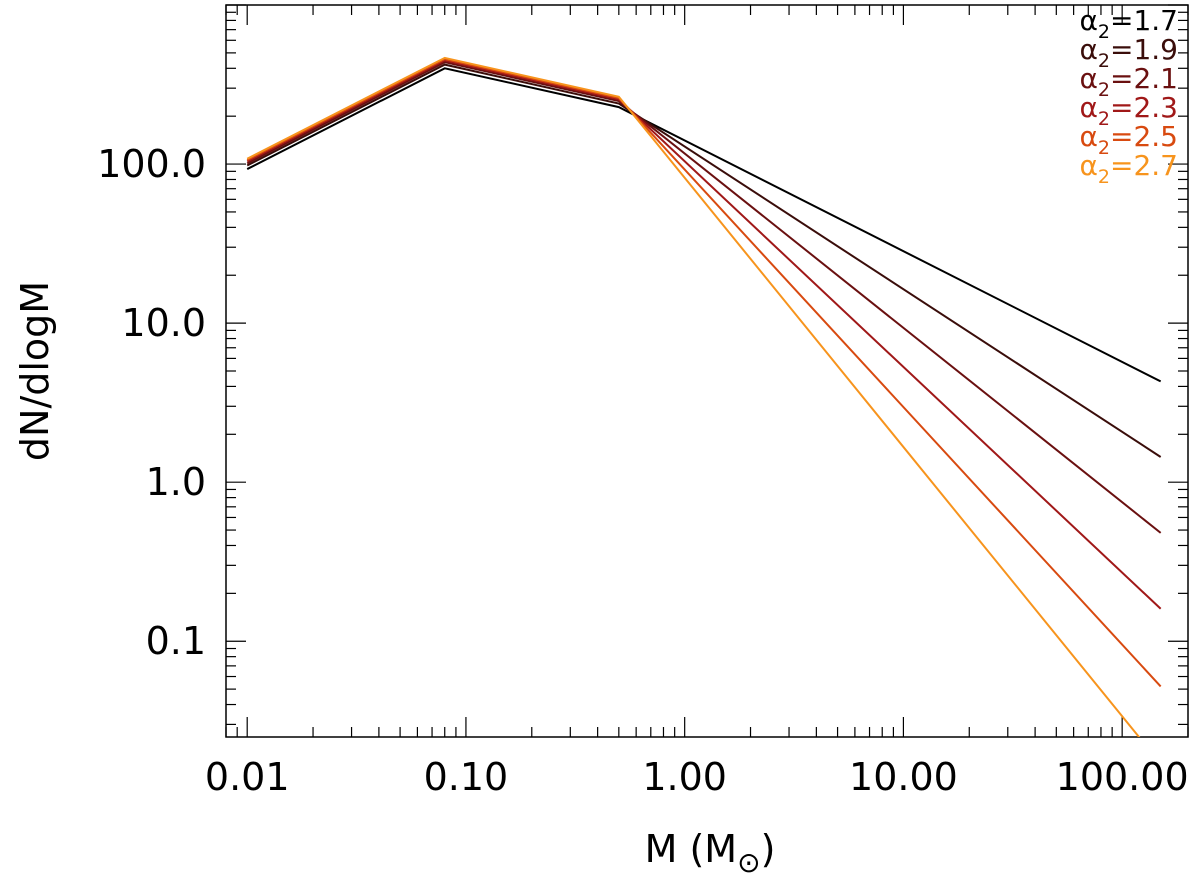 This screenshot has height=874, width=1200. I want to click on y-tick-labels: 0.1 1.0 10.0 100.0, so click(151, 402).